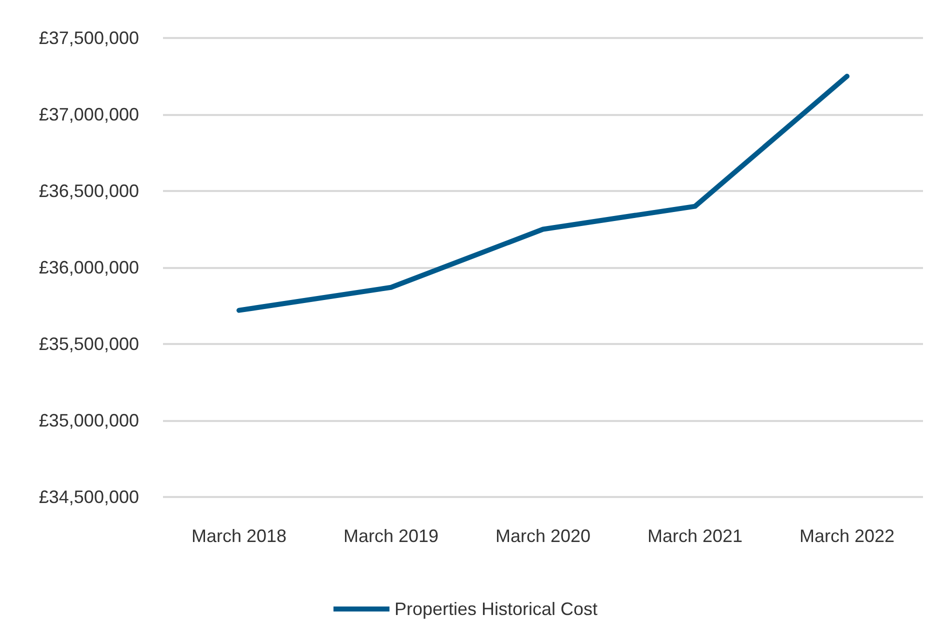 This screenshot has width=931, height=631. What do you see at coordinates (88, 344) in the screenshot?
I see `y-tick-label: £35,500,000` at bounding box center [88, 344].